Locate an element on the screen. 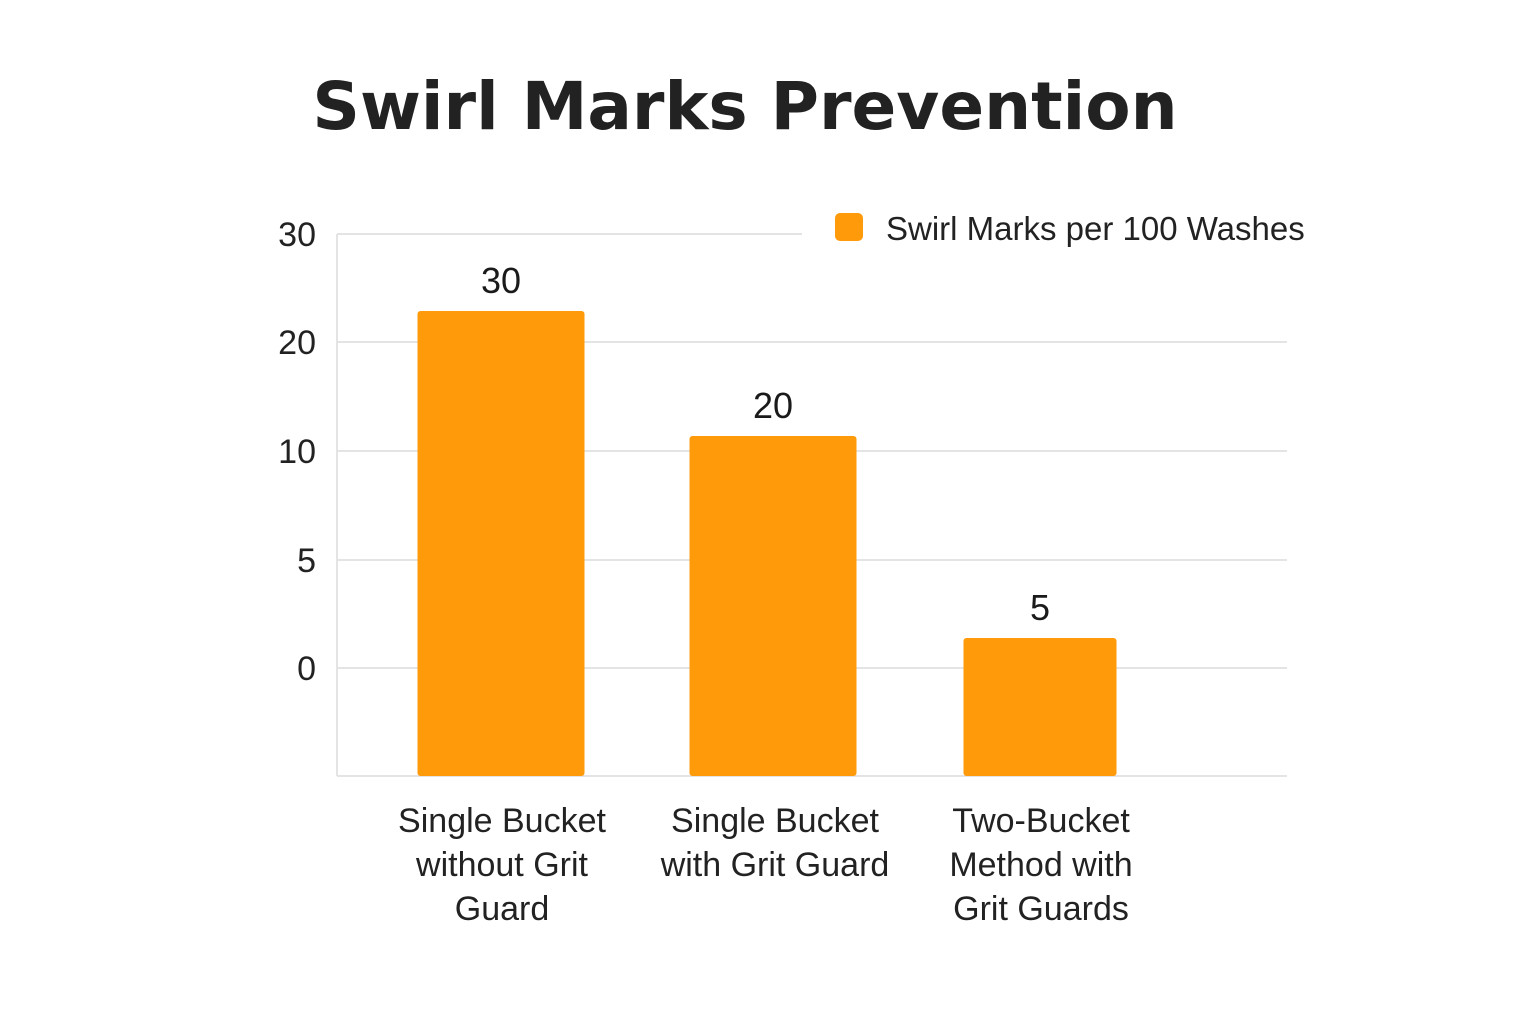 Image resolution: width=1536 pixels, height=1024 pixels. data-labels: 30 20 5 is located at coordinates (765, 444).